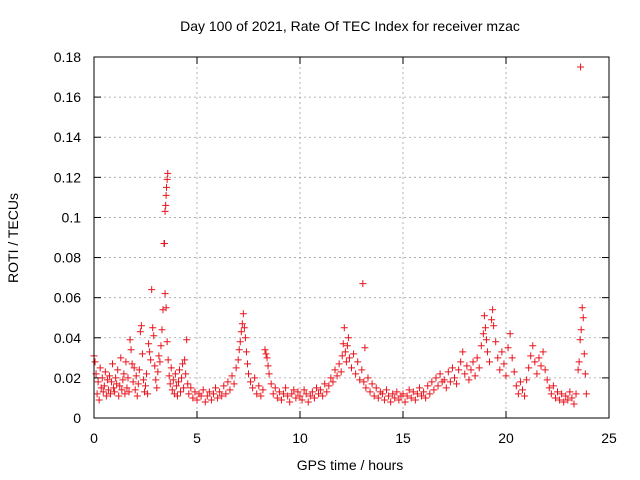 The width and height of the screenshot is (640, 480). What do you see at coordinates (609, 438) in the screenshot?
I see `x-tick-label: 25` at bounding box center [609, 438].